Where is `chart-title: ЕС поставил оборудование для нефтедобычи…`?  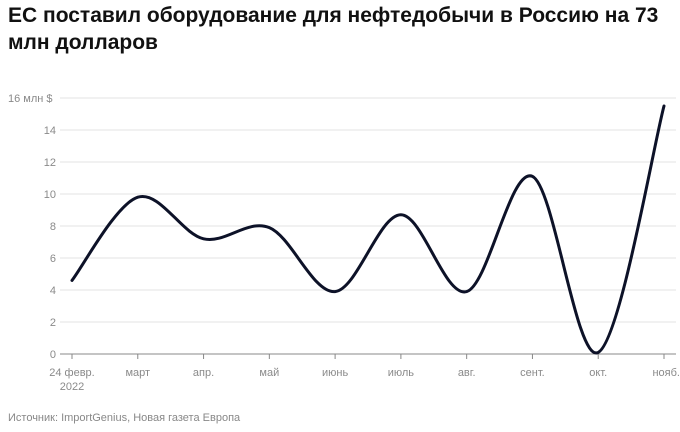 chart-title: ЕС поставил оборудование для нефтедобычи… is located at coordinates (333, 29).